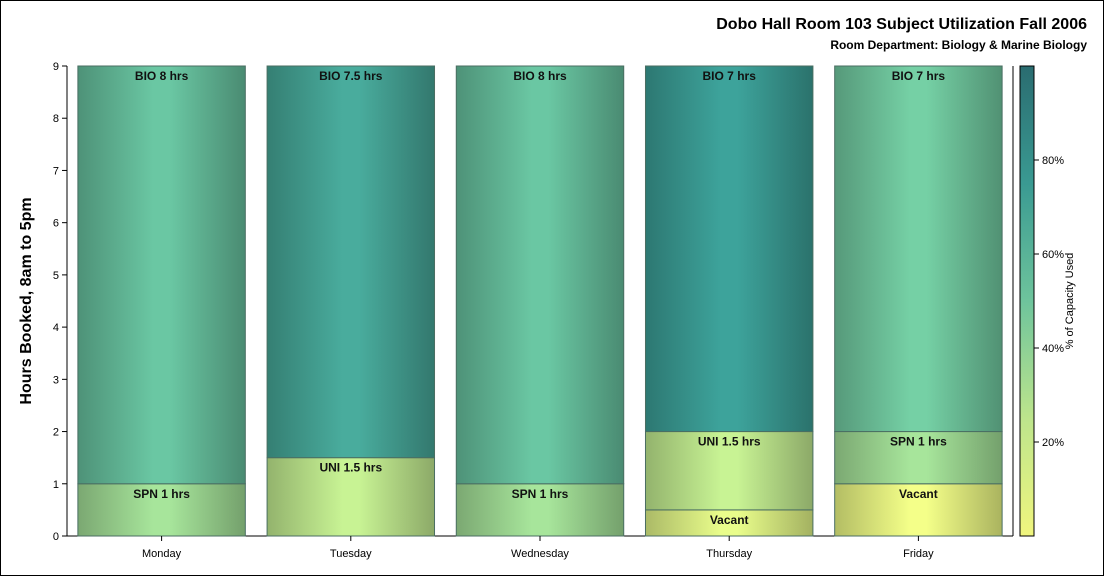 The width and height of the screenshot is (1104, 576). Describe the element at coordinates (729, 554) in the screenshot. I see `x-tick-label: Thursday` at that location.